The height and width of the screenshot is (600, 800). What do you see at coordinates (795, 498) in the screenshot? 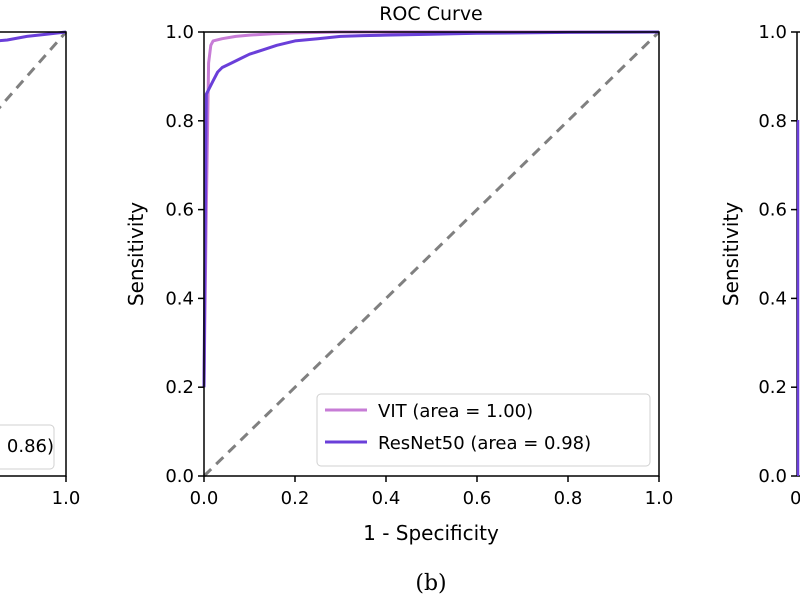
I see `right-x-tick-label: 0.` at bounding box center [795, 498].